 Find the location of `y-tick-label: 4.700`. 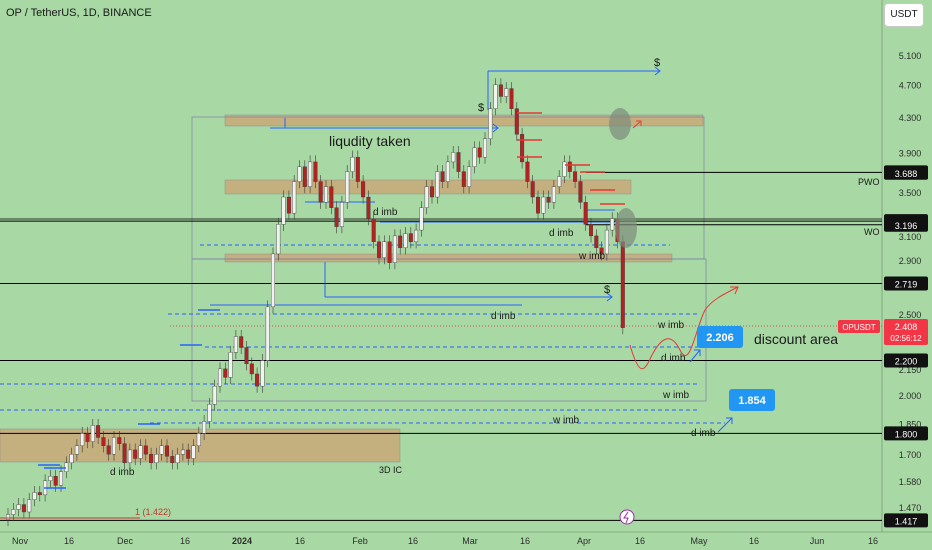

y-tick-label: 4.700 is located at coordinates (910, 86).